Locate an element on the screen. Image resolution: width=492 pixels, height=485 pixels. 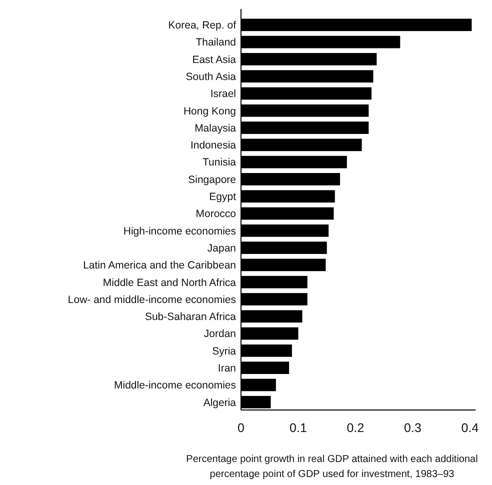
y-tick-label: East Asia is located at coordinates (214, 60).